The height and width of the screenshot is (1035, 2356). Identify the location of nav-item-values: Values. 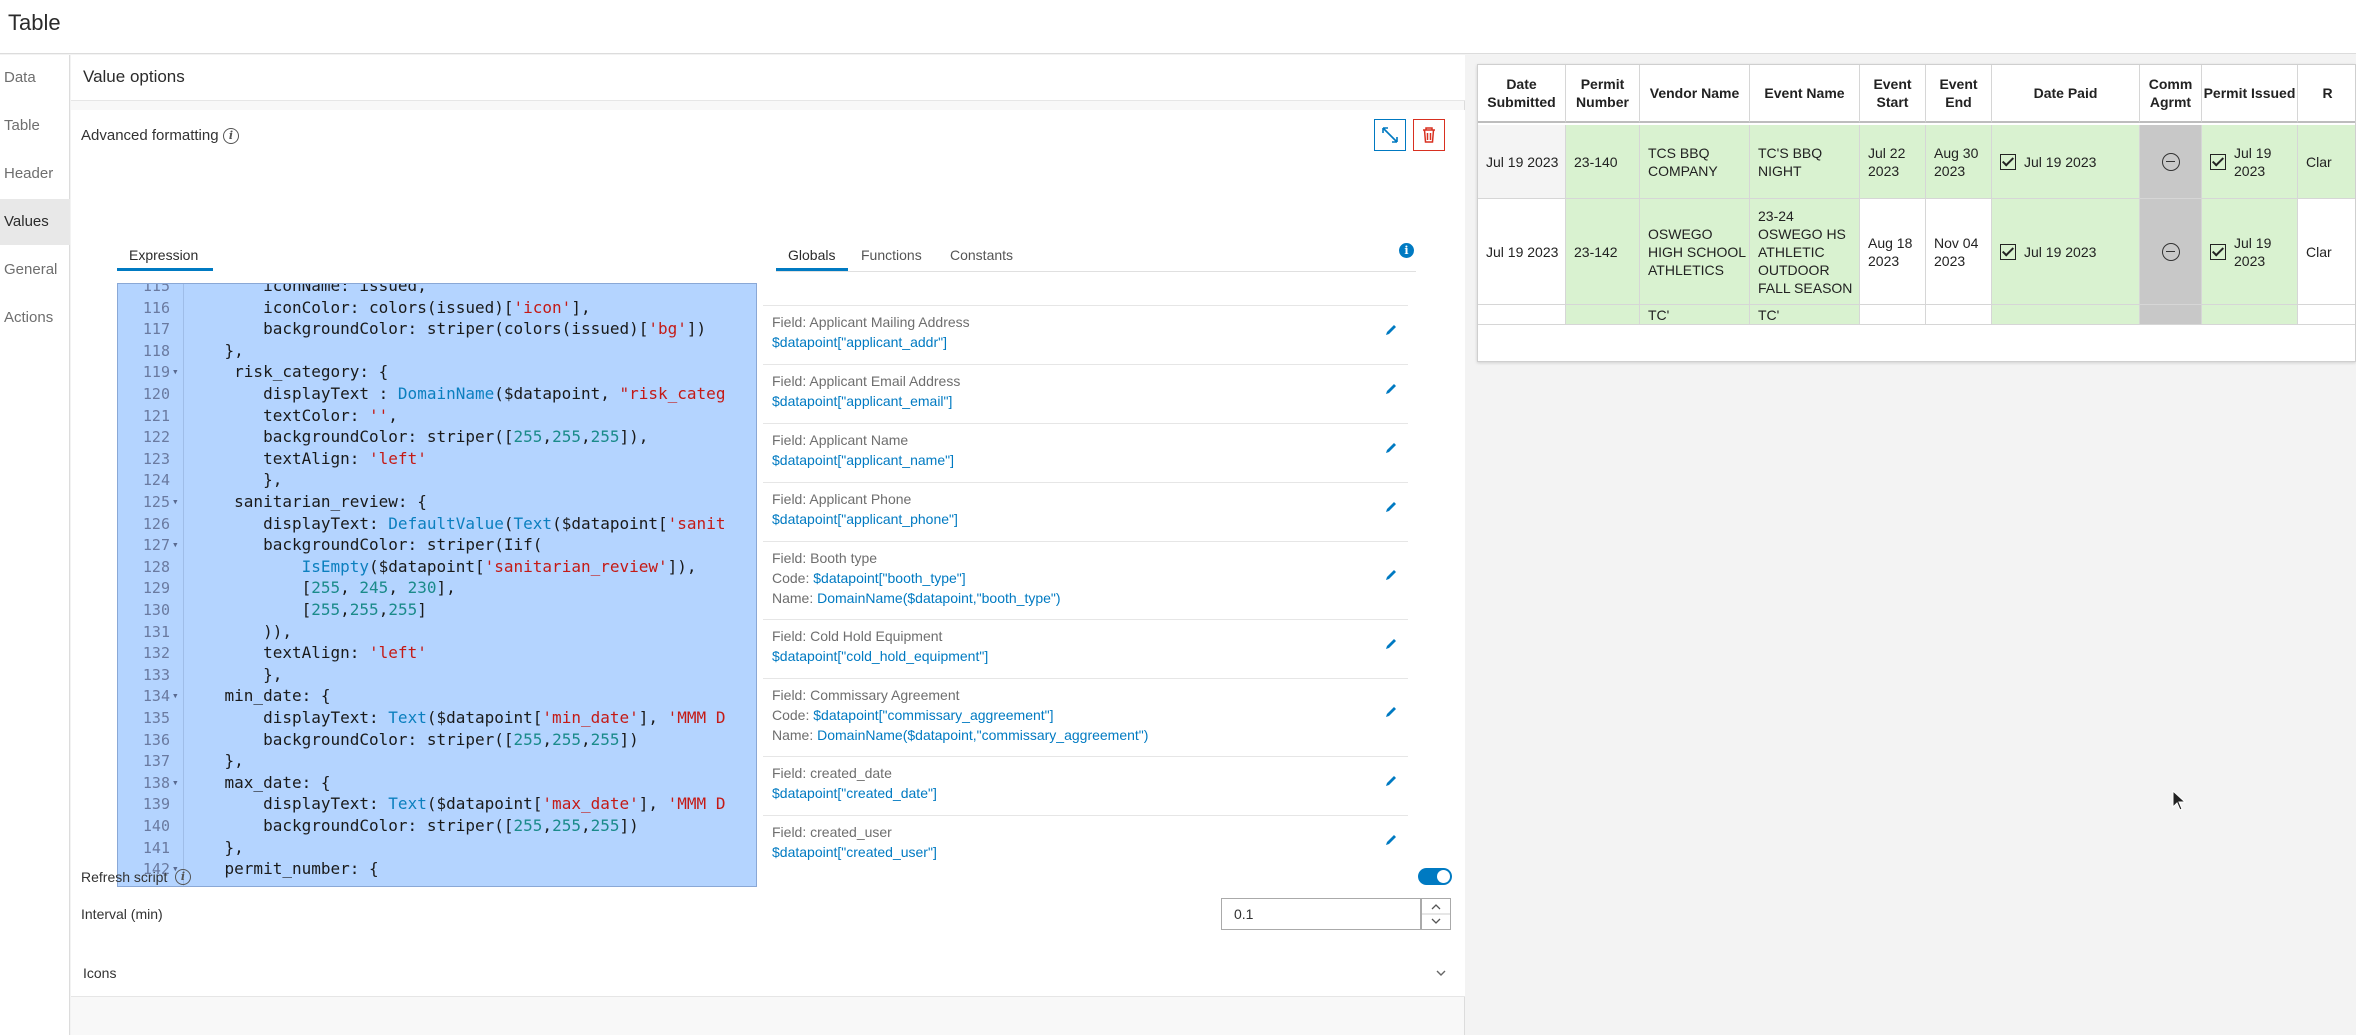
(35, 222).